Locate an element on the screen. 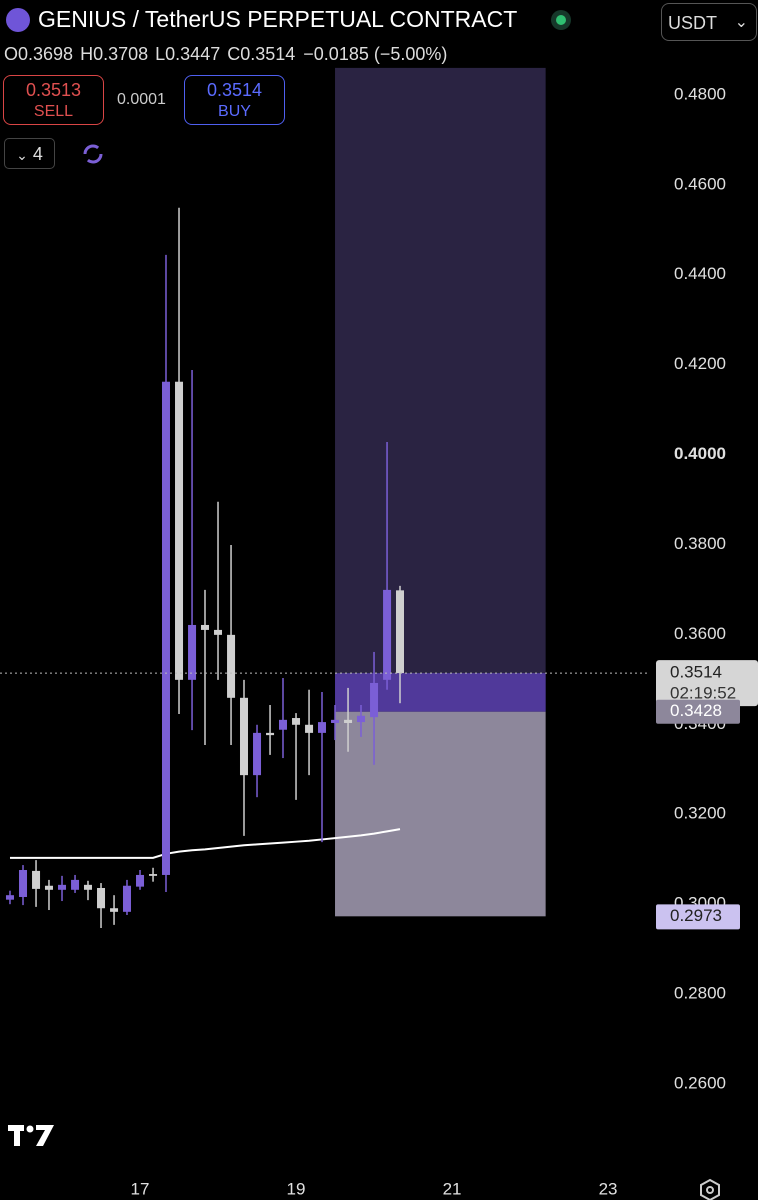 Image resolution: width=758 pixels, height=1200 pixels. indicators-toggle: ⌄ 4 is located at coordinates (29, 153).